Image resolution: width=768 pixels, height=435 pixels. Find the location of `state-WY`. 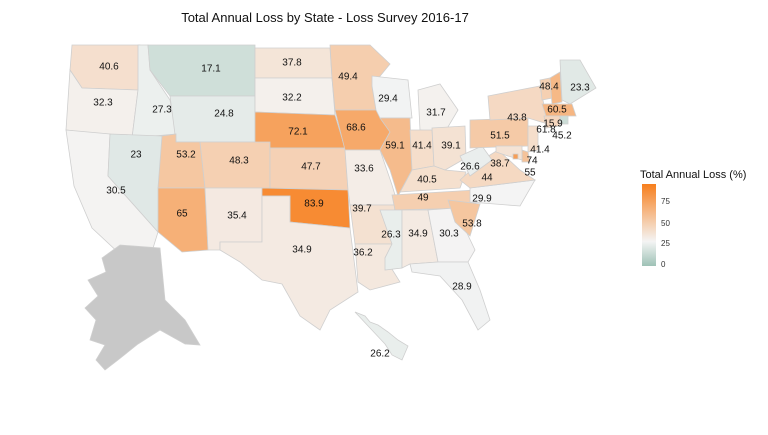

state-WY is located at coordinates (212, 119).